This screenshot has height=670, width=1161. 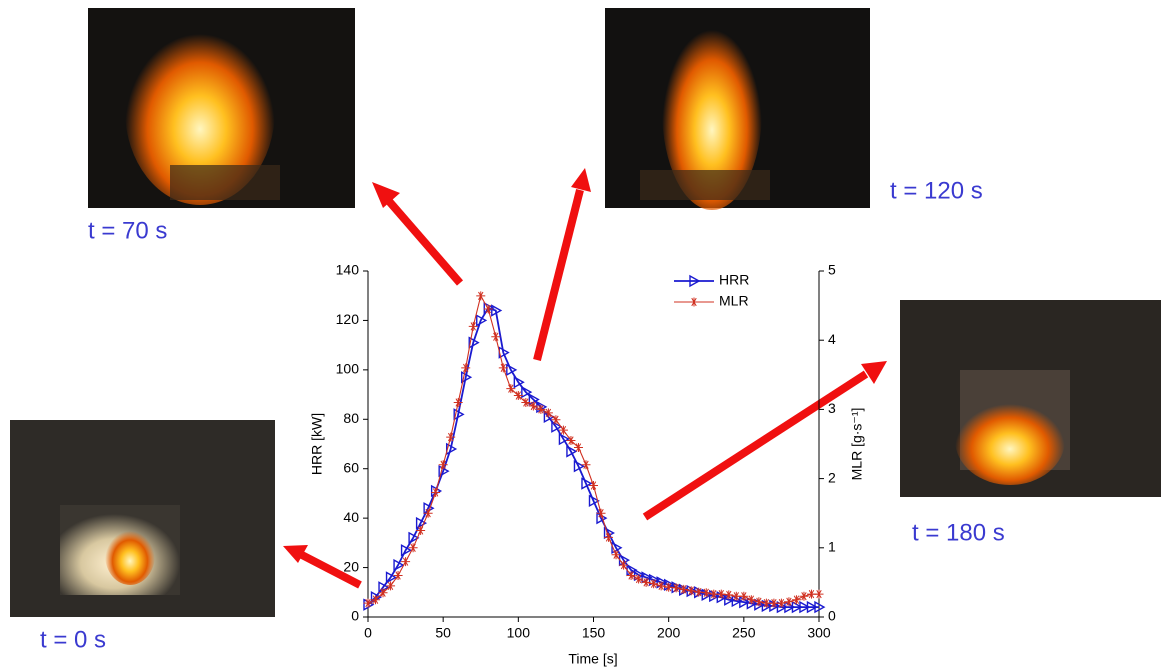 What do you see at coordinates (443, 633) in the screenshot?
I see `x-tick-label: 50` at bounding box center [443, 633].